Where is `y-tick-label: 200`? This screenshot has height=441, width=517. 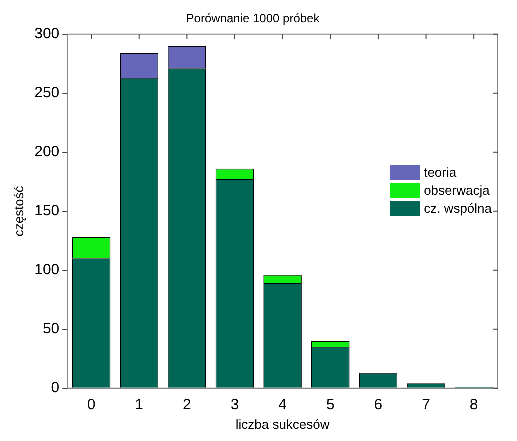 y-tick-label: 200 is located at coordinates (47, 152).